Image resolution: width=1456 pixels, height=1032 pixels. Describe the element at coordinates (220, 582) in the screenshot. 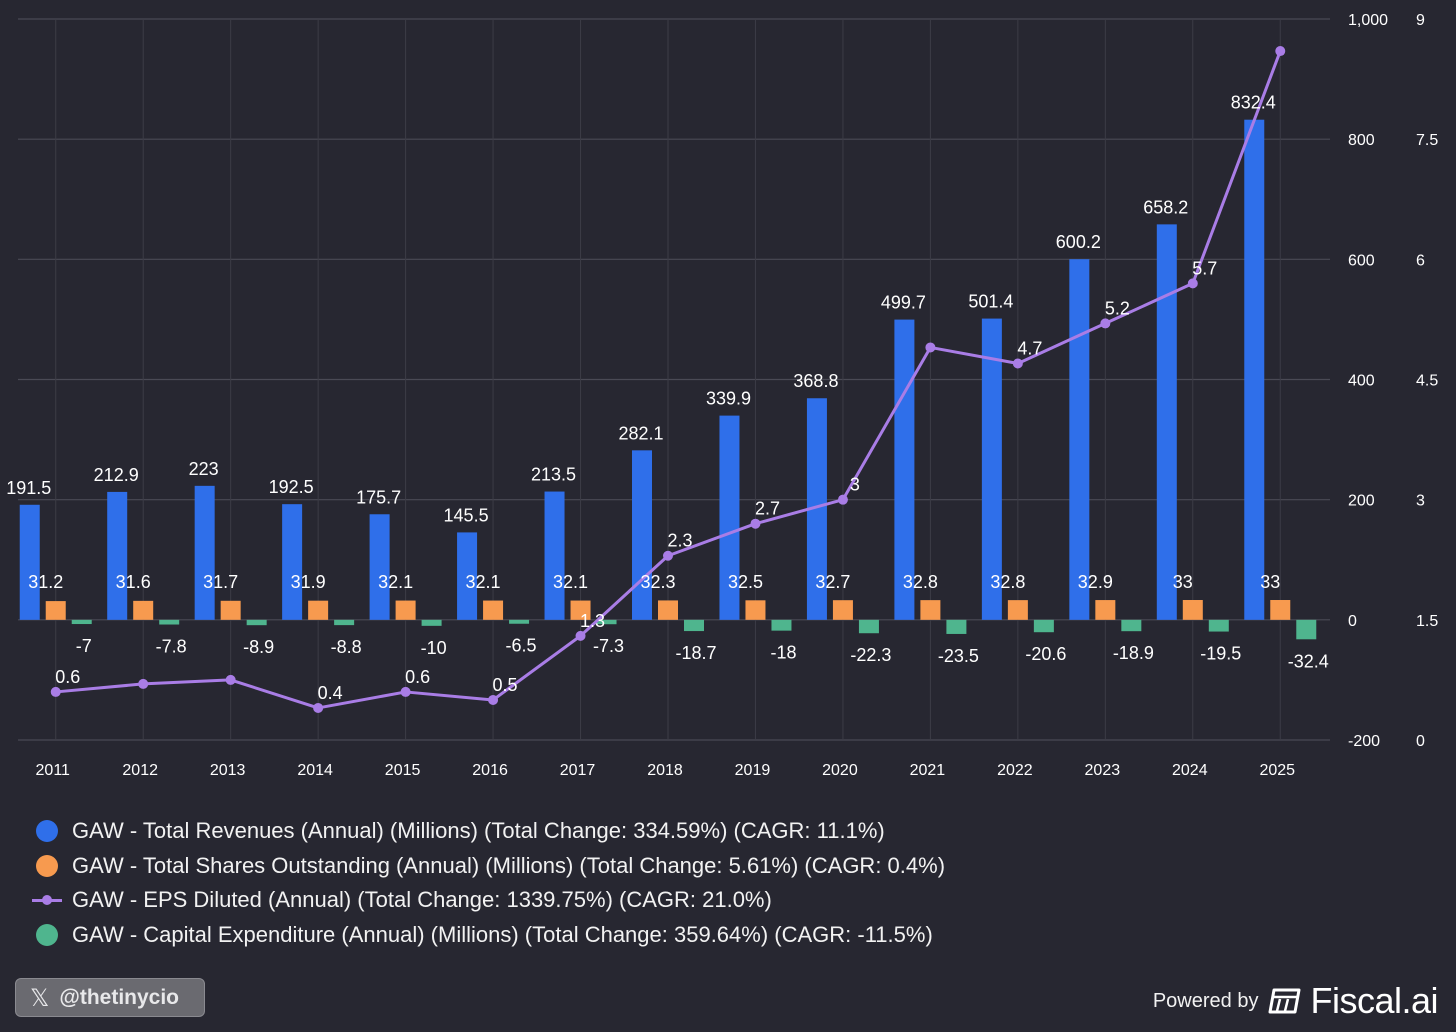

I see `shares-data-label: 31.7` at that location.